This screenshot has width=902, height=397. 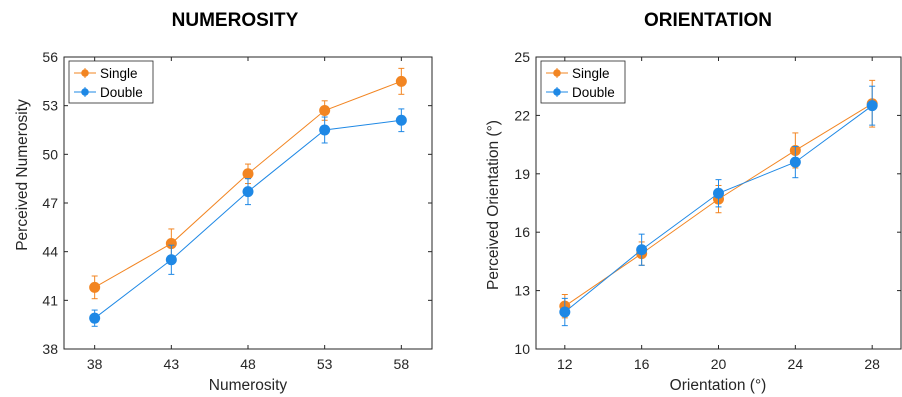 I want to click on x-tick-label: 12, so click(x=565, y=364).